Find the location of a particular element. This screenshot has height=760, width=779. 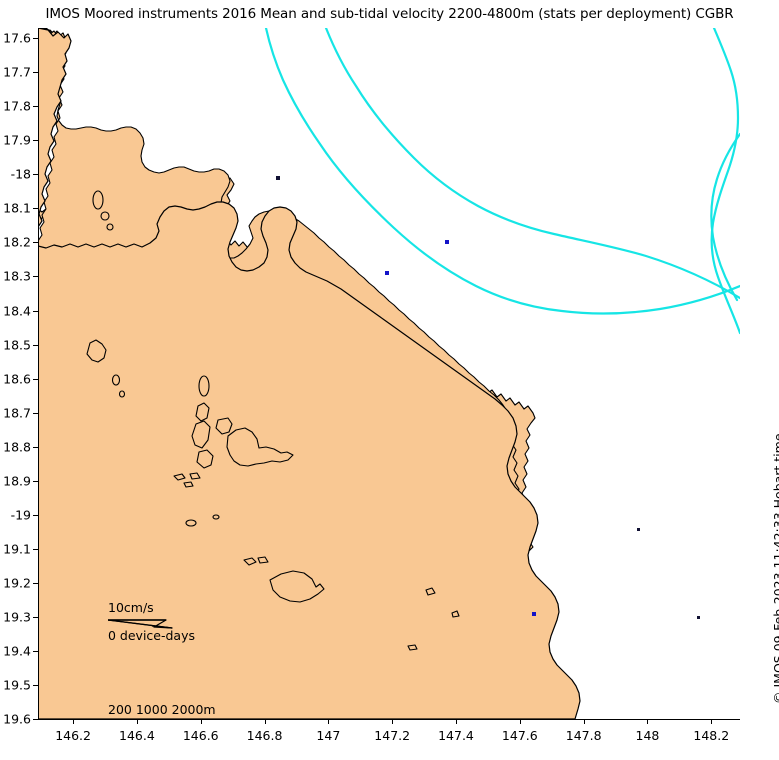

island-main is located at coordinates (260, 447).